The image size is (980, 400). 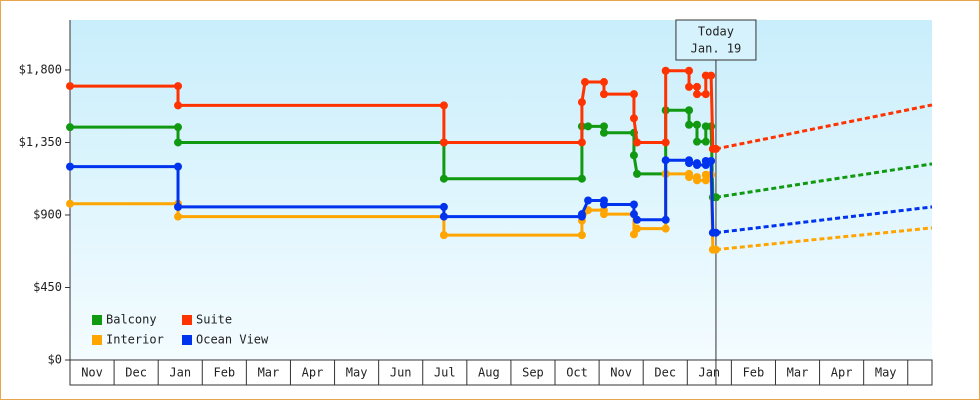 What do you see at coordinates (489, 373) in the screenshot?
I see `x-tick-label: Aug` at bounding box center [489, 373].